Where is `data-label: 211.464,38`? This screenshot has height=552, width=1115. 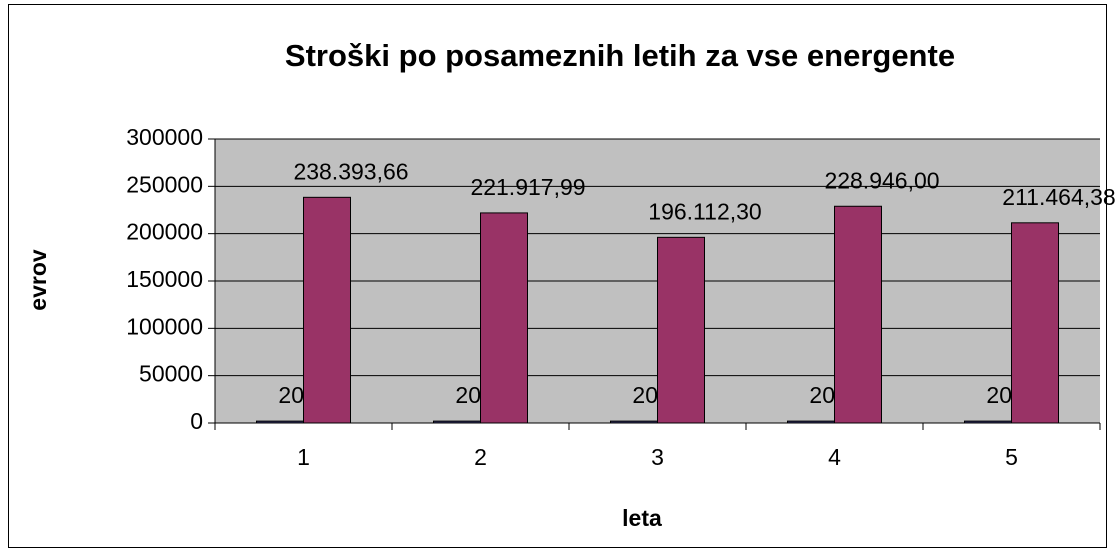 data-label: 211.464,38 is located at coordinates (1058, 197).